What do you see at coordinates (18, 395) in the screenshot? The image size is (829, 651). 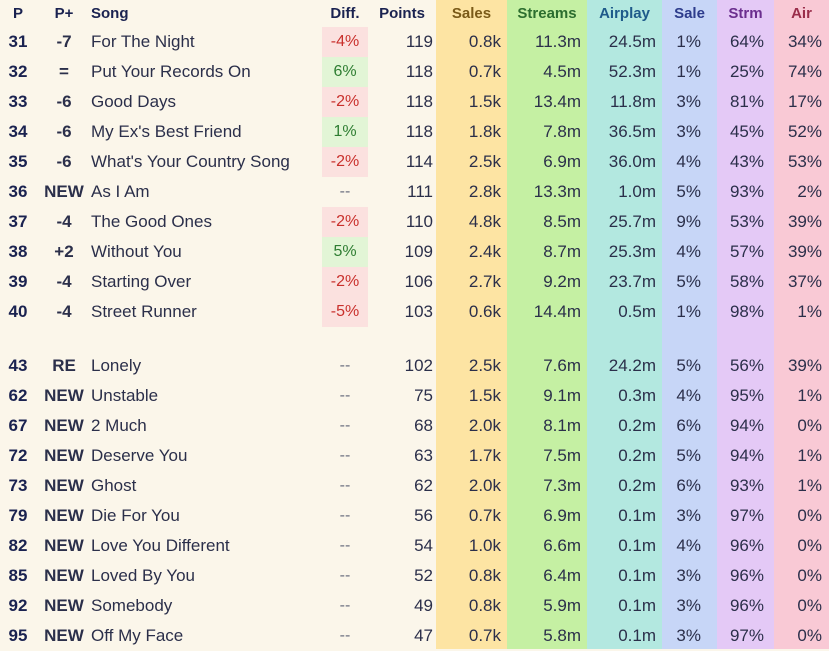 I see `position-cell: 62` at bounding box center [18, 395].